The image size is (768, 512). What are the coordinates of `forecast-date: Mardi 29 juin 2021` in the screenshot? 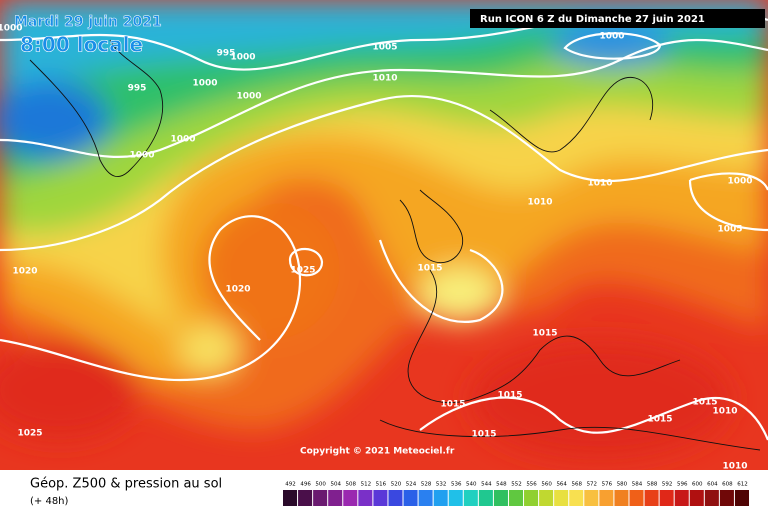 It's located at (88, 22).